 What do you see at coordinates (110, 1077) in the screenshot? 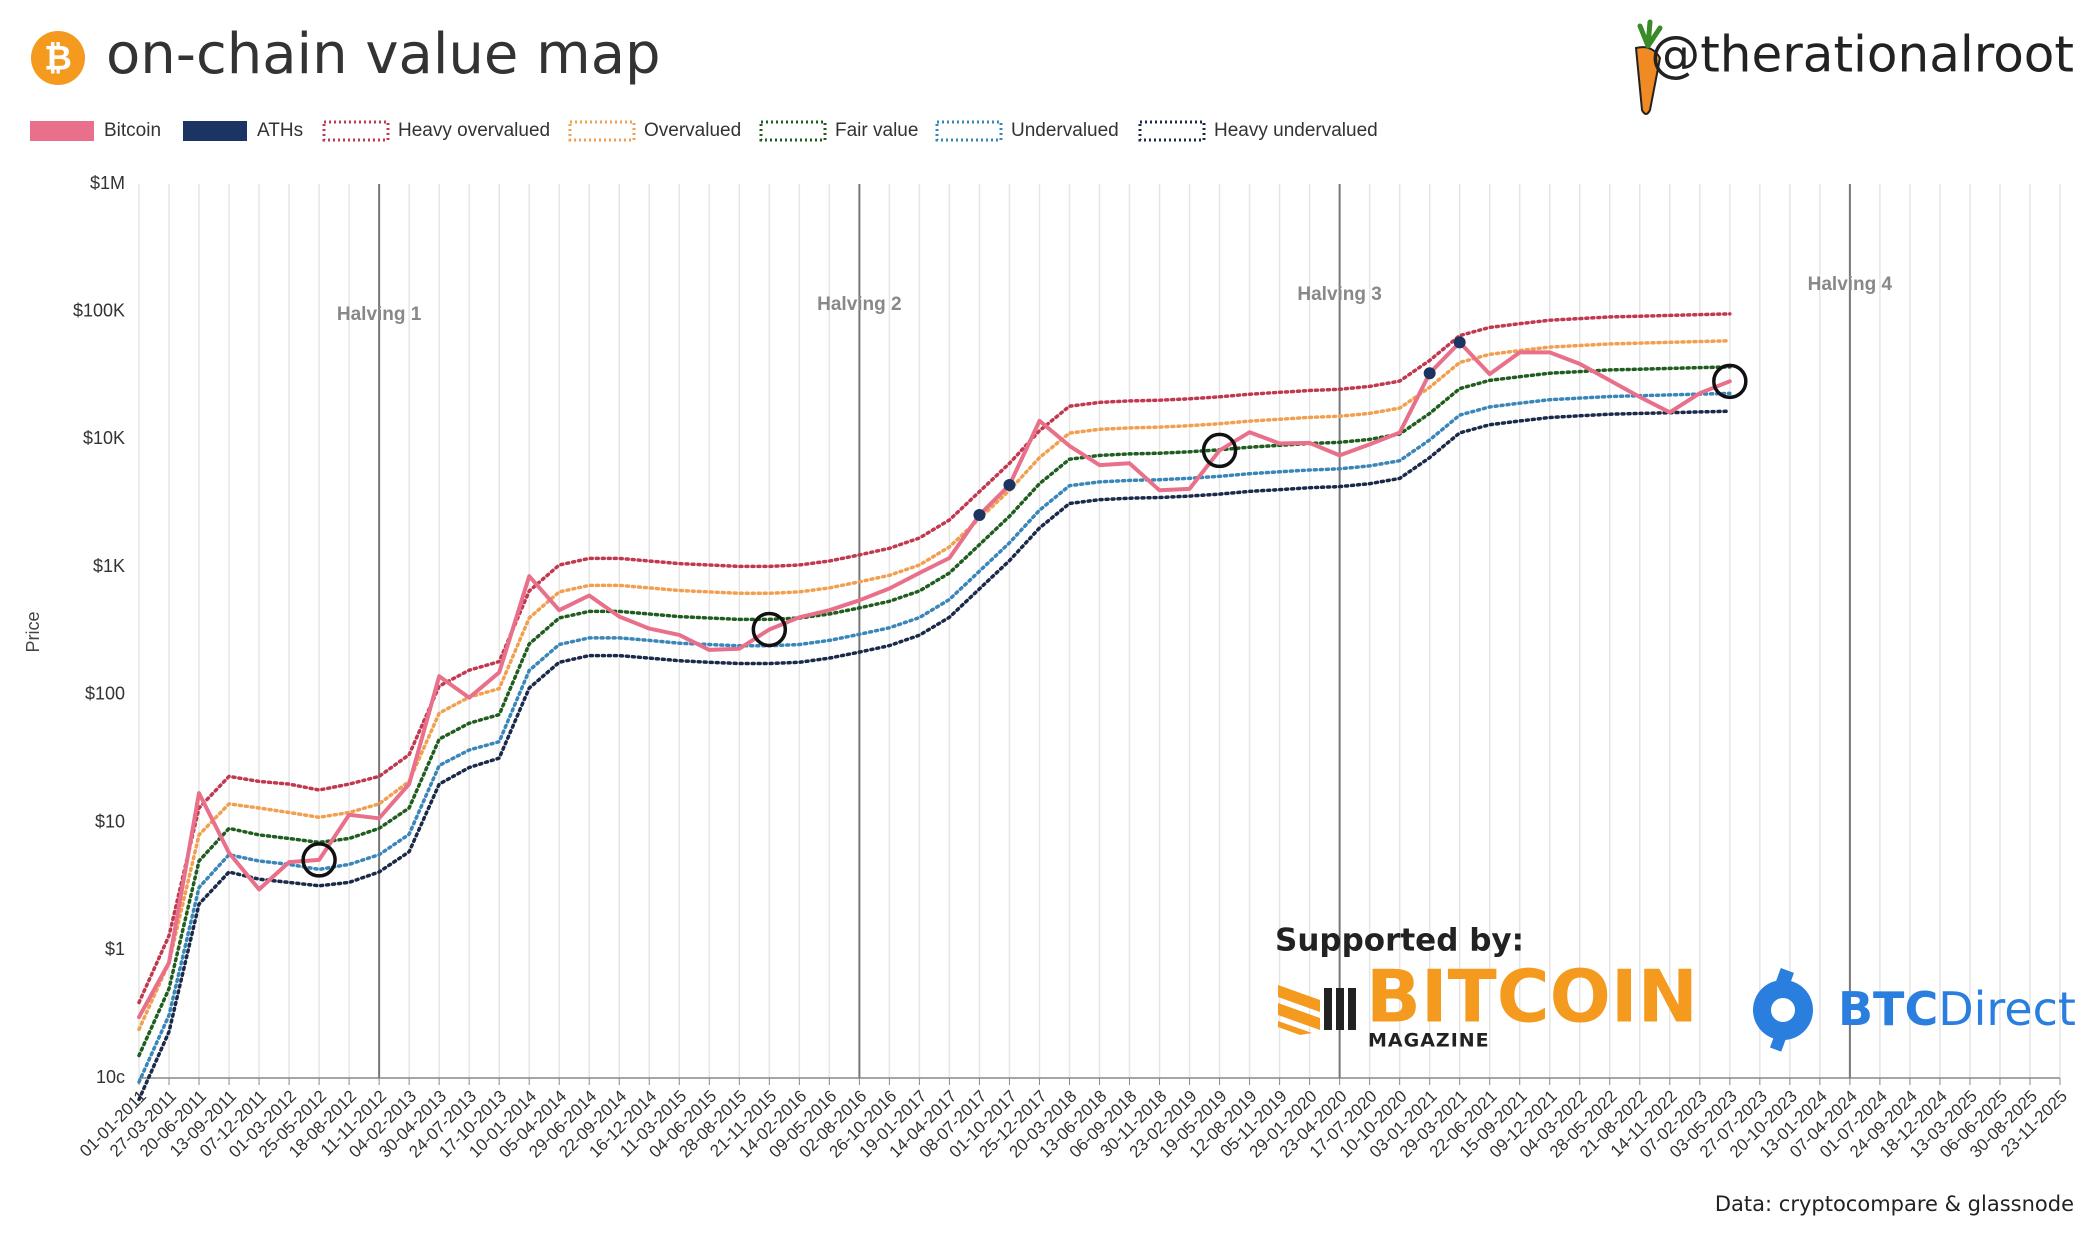
I see `y-tick-label: 10c` at bounding box center [110, 1077].